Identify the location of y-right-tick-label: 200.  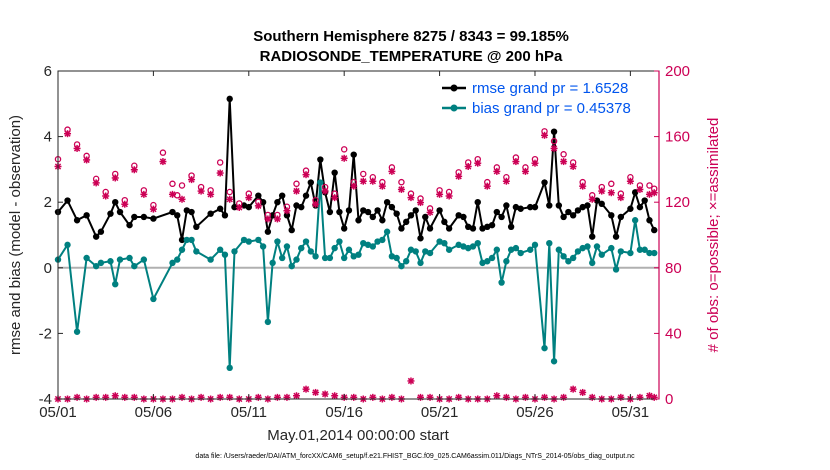
(677, 71).